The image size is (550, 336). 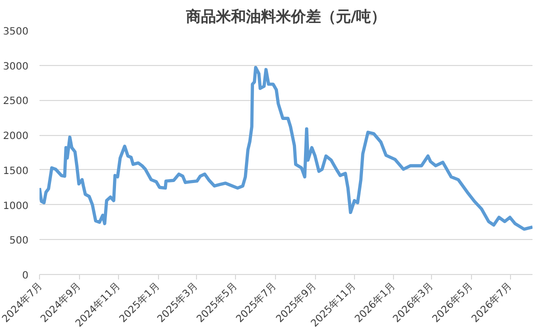 What do you see at coordinates (25, 276) in the screenshot?
I see `y-tick-label: 0` at bounding box center [25, 276].